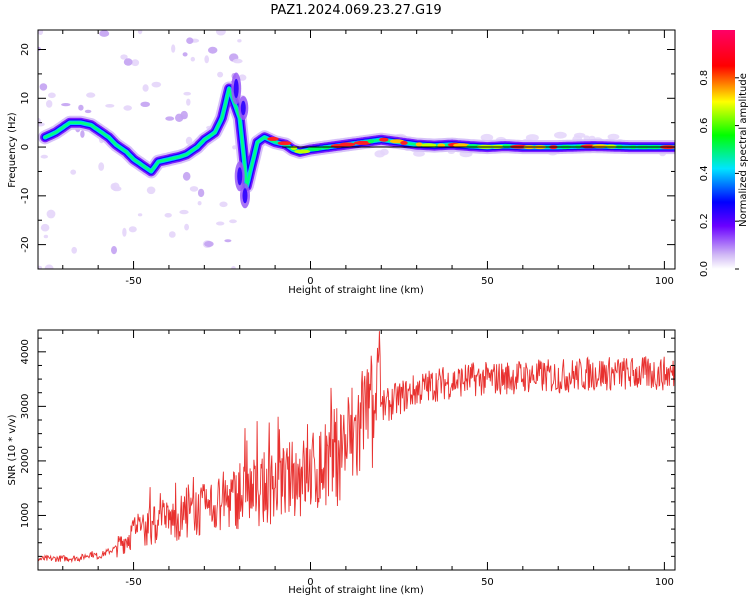 The width and height of the screenshot is (750, 600). What do you see at coordinates (704, 221) in the screenshot?
I see `colorbar-tick-label: 0.2` at bounding box center [704, 221].